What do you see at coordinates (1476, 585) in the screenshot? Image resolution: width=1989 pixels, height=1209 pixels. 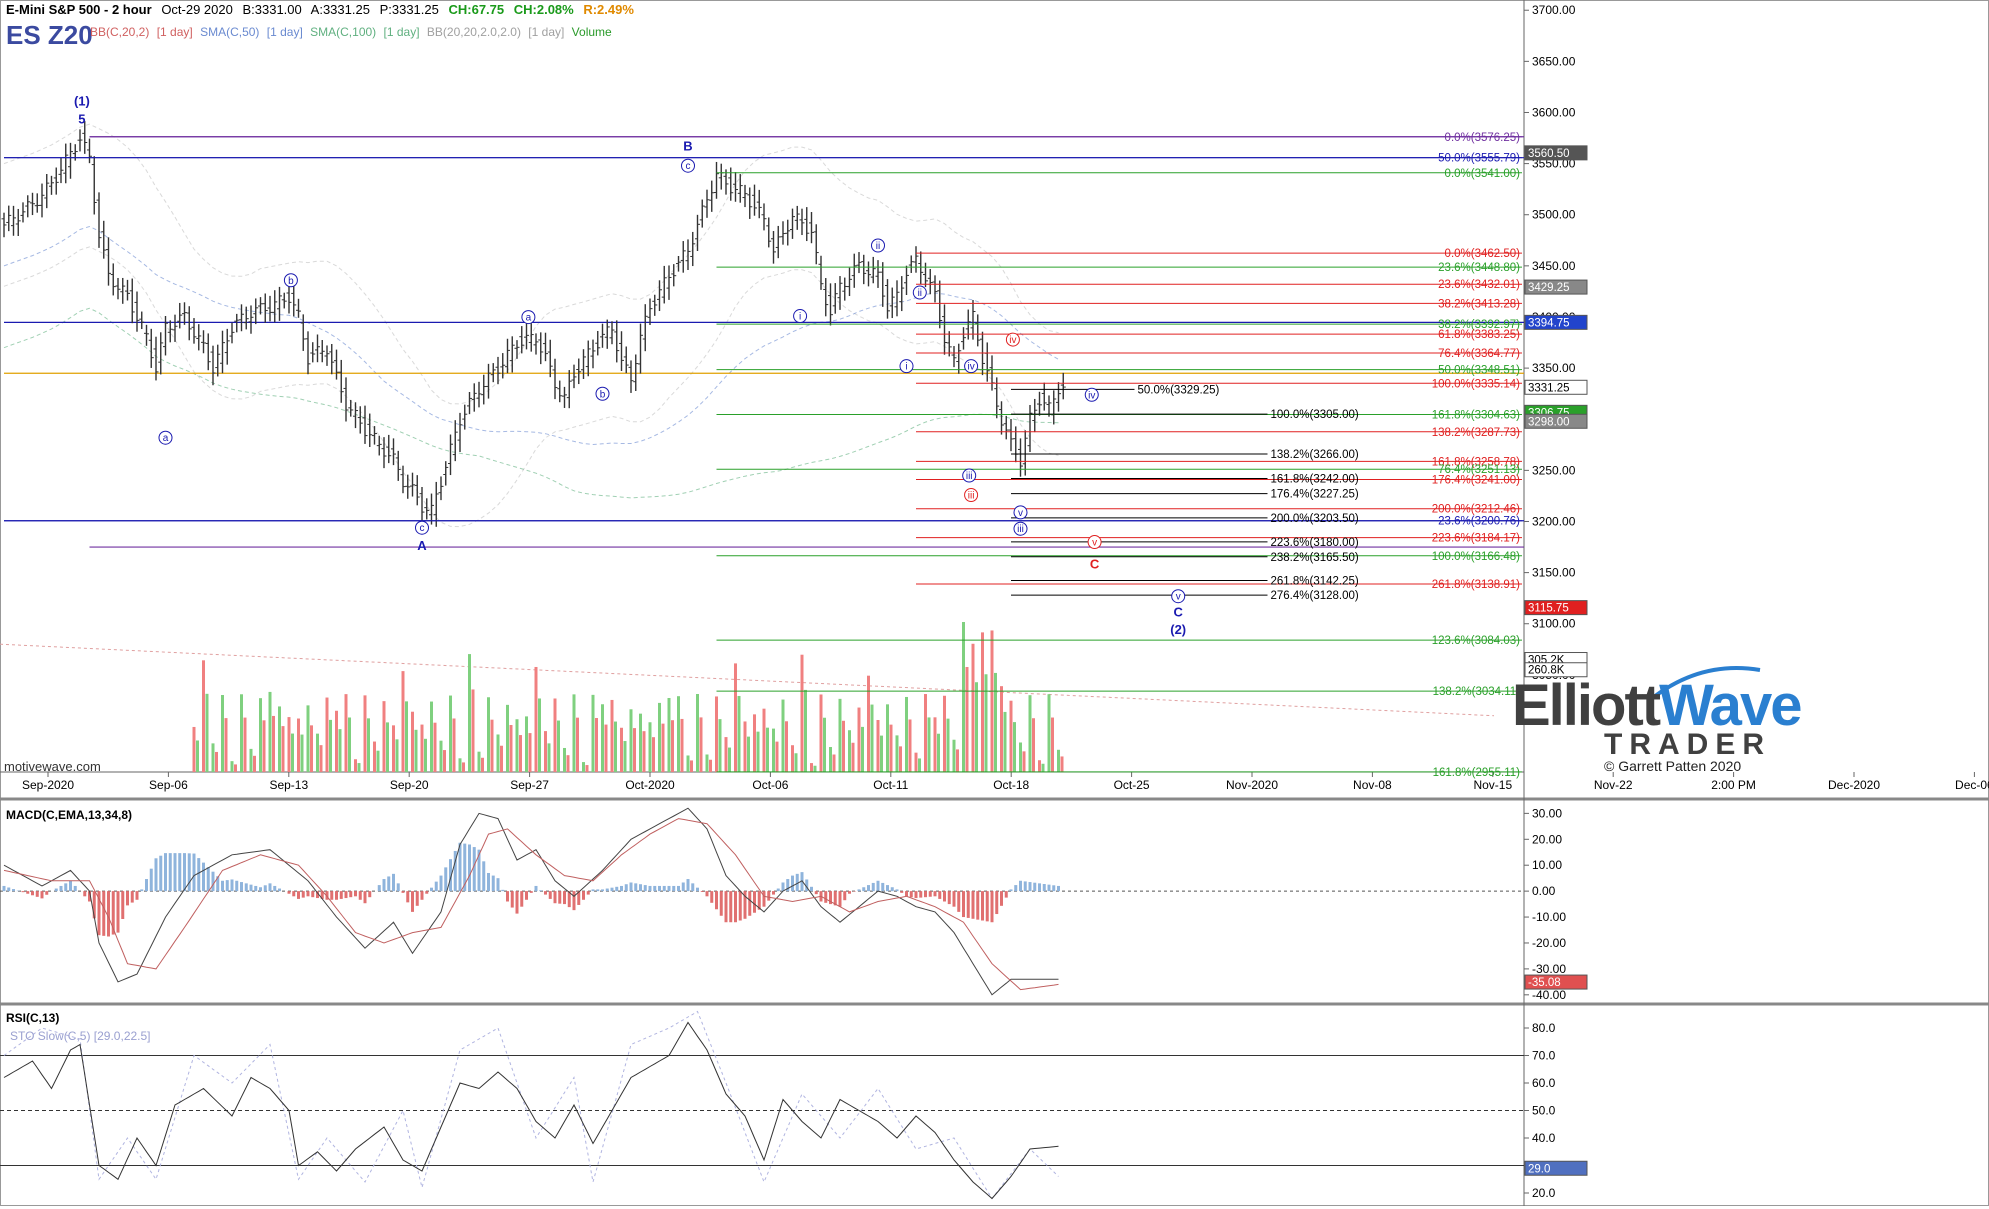 I see `fib-level-label: 261.8%(3138.91)` at bounding box center [1476, 585].